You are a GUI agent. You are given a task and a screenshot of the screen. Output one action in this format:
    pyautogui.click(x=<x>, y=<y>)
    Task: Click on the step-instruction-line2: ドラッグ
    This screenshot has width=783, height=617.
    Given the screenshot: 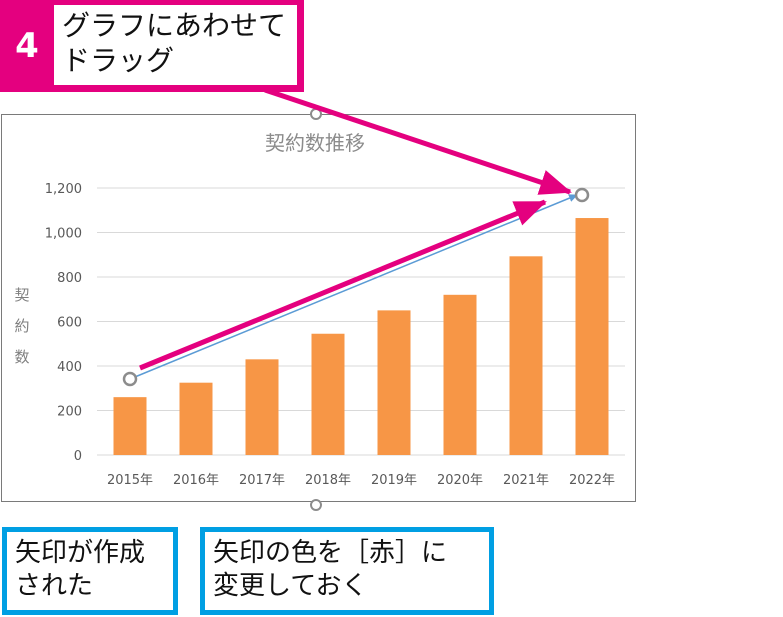 What is the action you would take?
    pyautogui.click(x=118, y=60)
    